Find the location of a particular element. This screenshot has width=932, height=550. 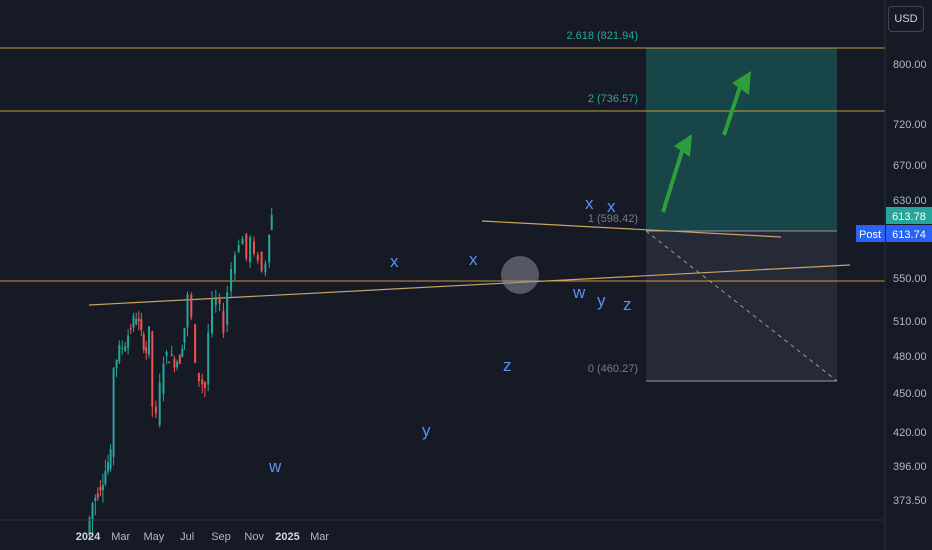

price-tick-label: 720.00 is located at coordinates (910, 125).